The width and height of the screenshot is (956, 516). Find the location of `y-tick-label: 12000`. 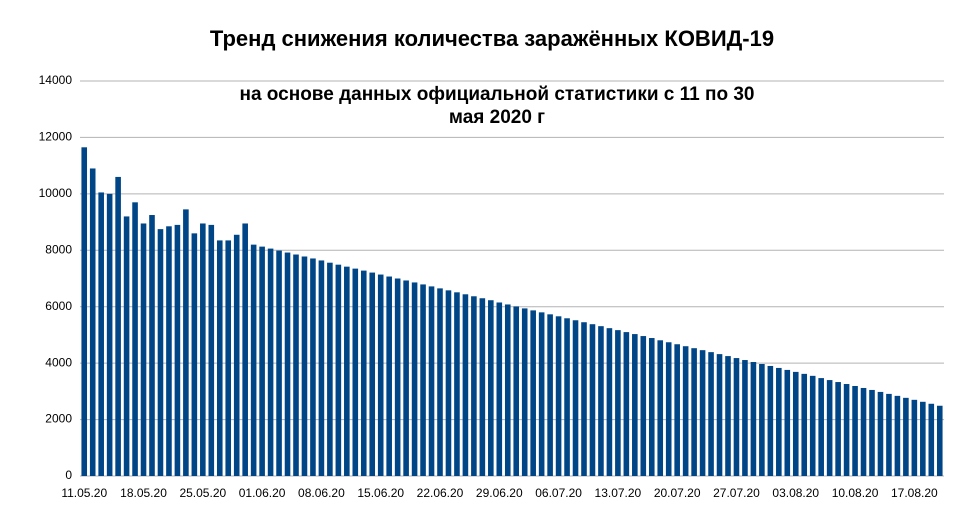

y-tick-label: 12000 is located at coordinates (56, 137).